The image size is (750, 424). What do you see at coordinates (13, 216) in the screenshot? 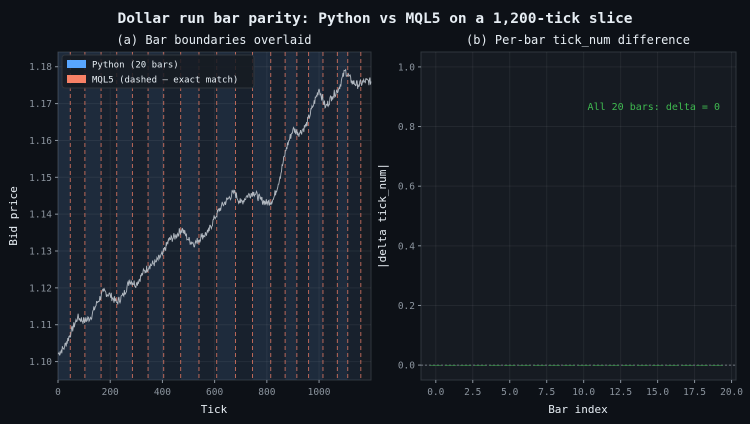
I see `panel-a-y-label: Bid price` at bounding box center [13, 216].